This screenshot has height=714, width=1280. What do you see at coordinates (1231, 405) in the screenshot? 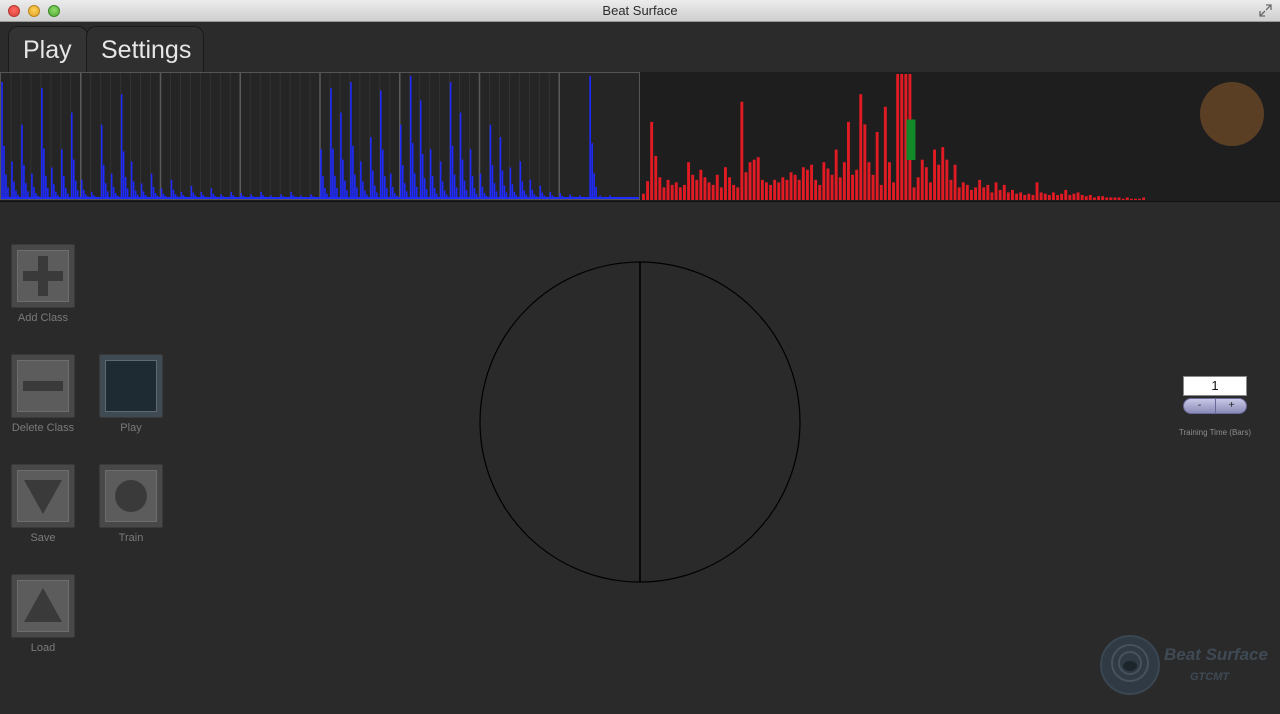
I see `training-time-increment-button: +` at bounding box center [1231, 405].